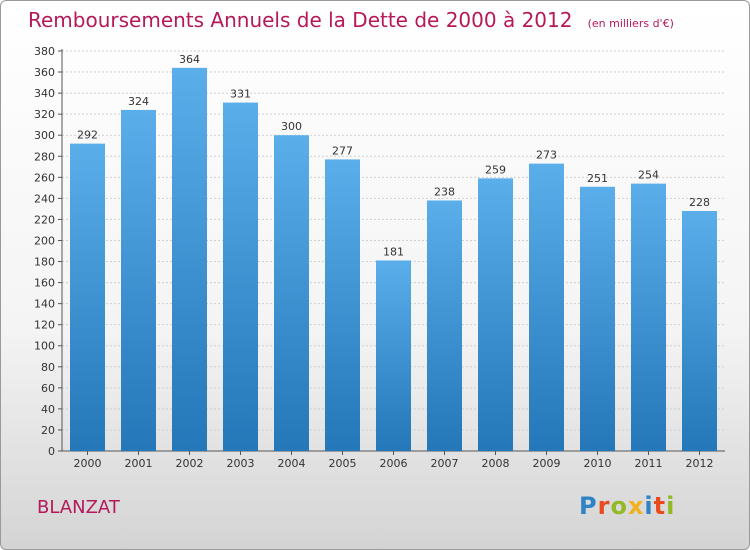  What do you see at coordinates (630, 23) in the screenshot?
I see `chart-subtitle: (en milliers d'€)` at bounding box center [630, 23].